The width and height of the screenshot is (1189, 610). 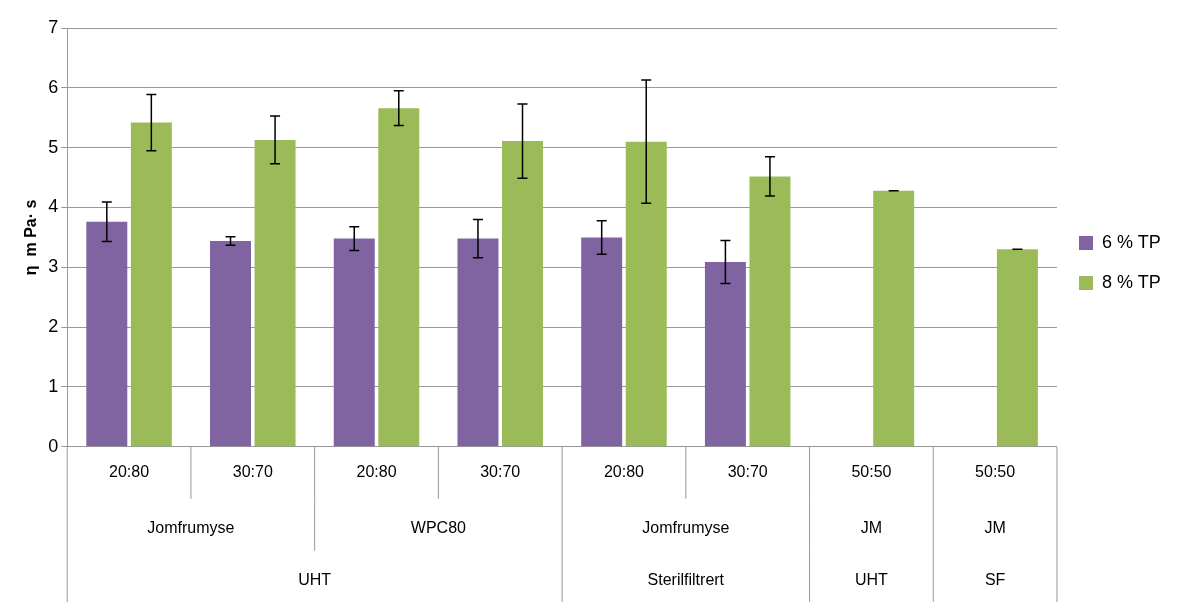 What do you see at coordinates (53, 26) in the screenshot?
I see `y-tick-label: 7` at bounding box center [53, 26].